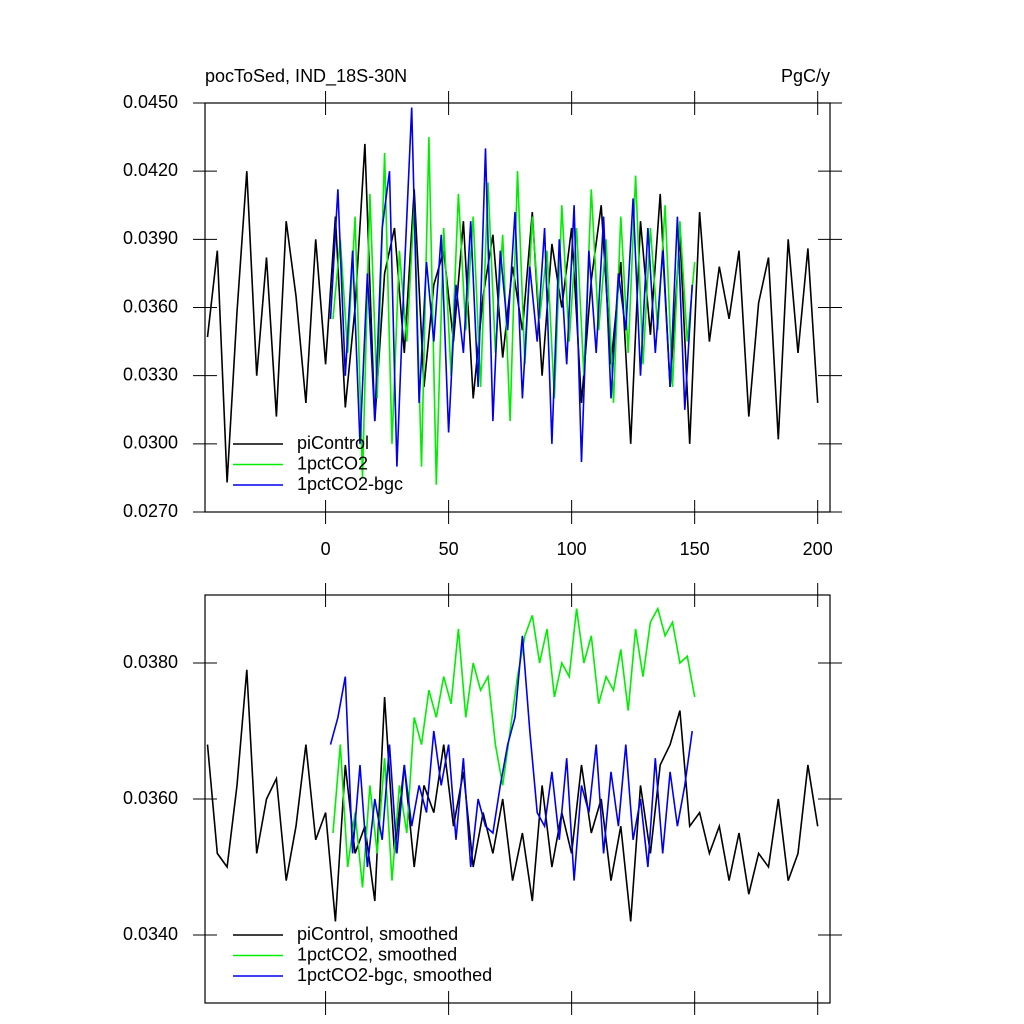 The width and height of the screenshot is (1024, 1024). Describe the element at coordinates (306, 76) in the screenshot. I see `chart-title: pocToSed, IND_18S-30N` at that location.